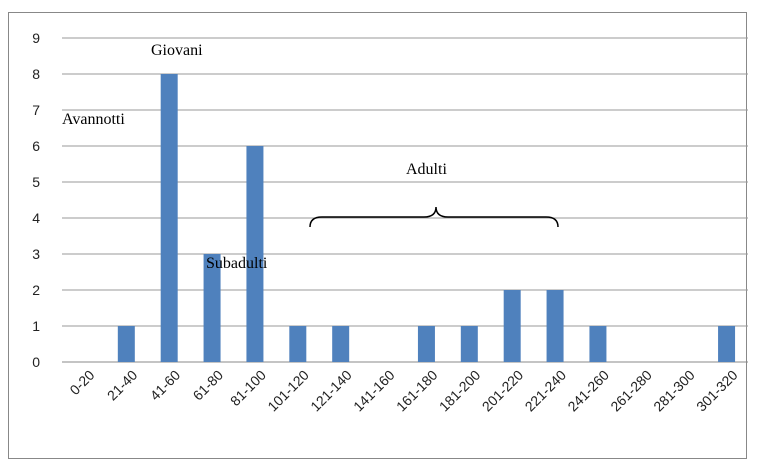 The height and width of the screenshot is (464, 757). What do you see at coordinates (503, 391) in the screenshot?
I see `x-tick-label: 201-220` at bounding box center [503, 391].